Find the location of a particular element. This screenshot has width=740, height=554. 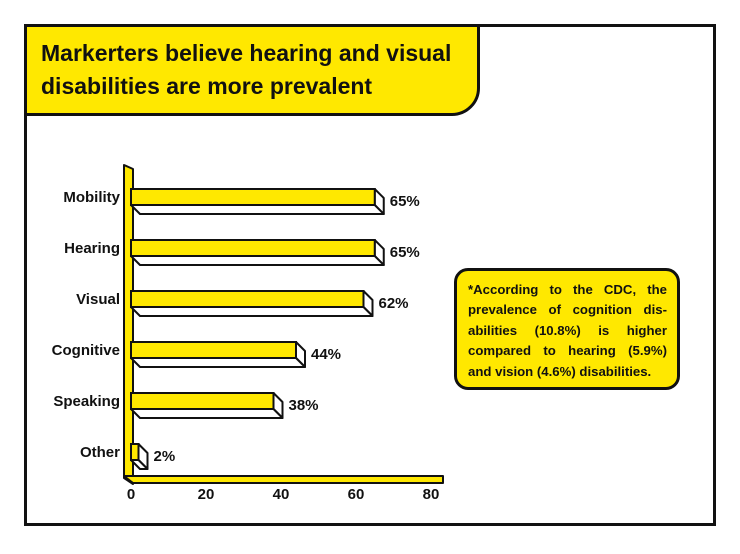

data-label: 62% is located at coordinates (394, 303).